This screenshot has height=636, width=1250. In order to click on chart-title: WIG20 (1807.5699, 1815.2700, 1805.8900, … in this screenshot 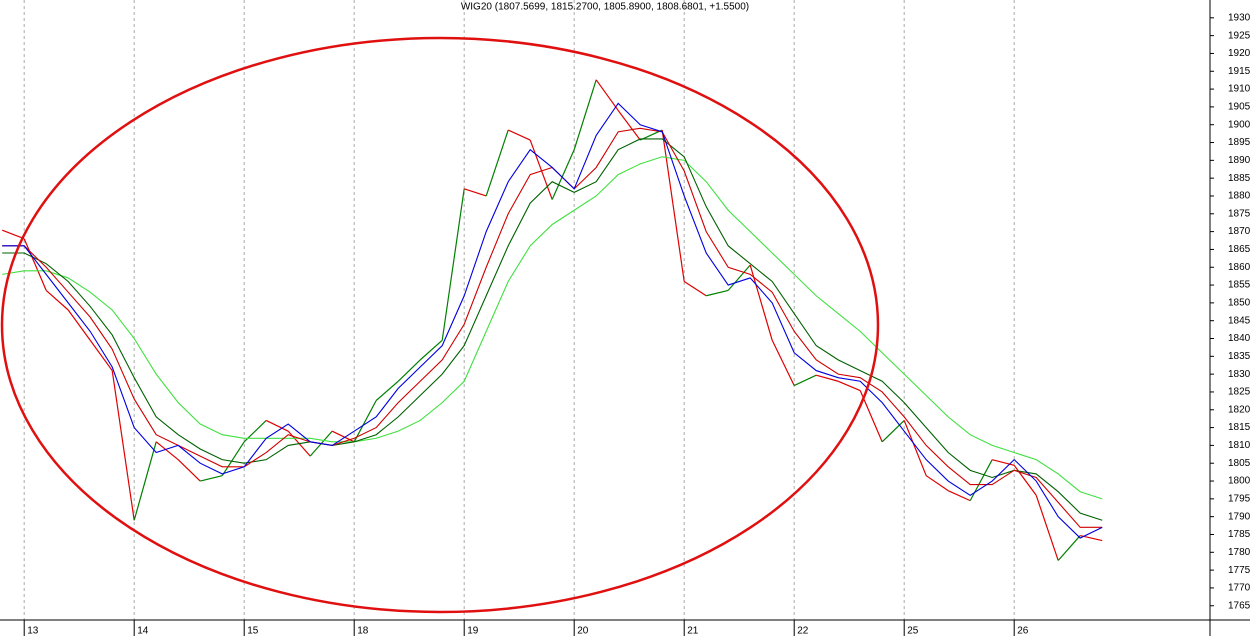, I will do `click(605, 7)`.